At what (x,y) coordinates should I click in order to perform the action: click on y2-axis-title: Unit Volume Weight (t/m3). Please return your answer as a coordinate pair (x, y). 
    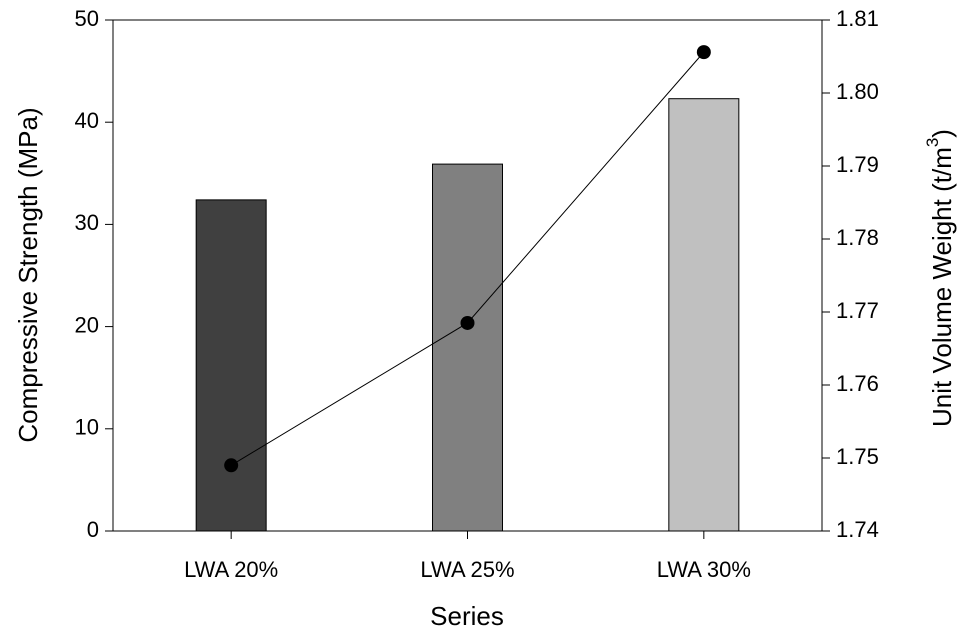
    Looking at the image, I should click on (939, 278).